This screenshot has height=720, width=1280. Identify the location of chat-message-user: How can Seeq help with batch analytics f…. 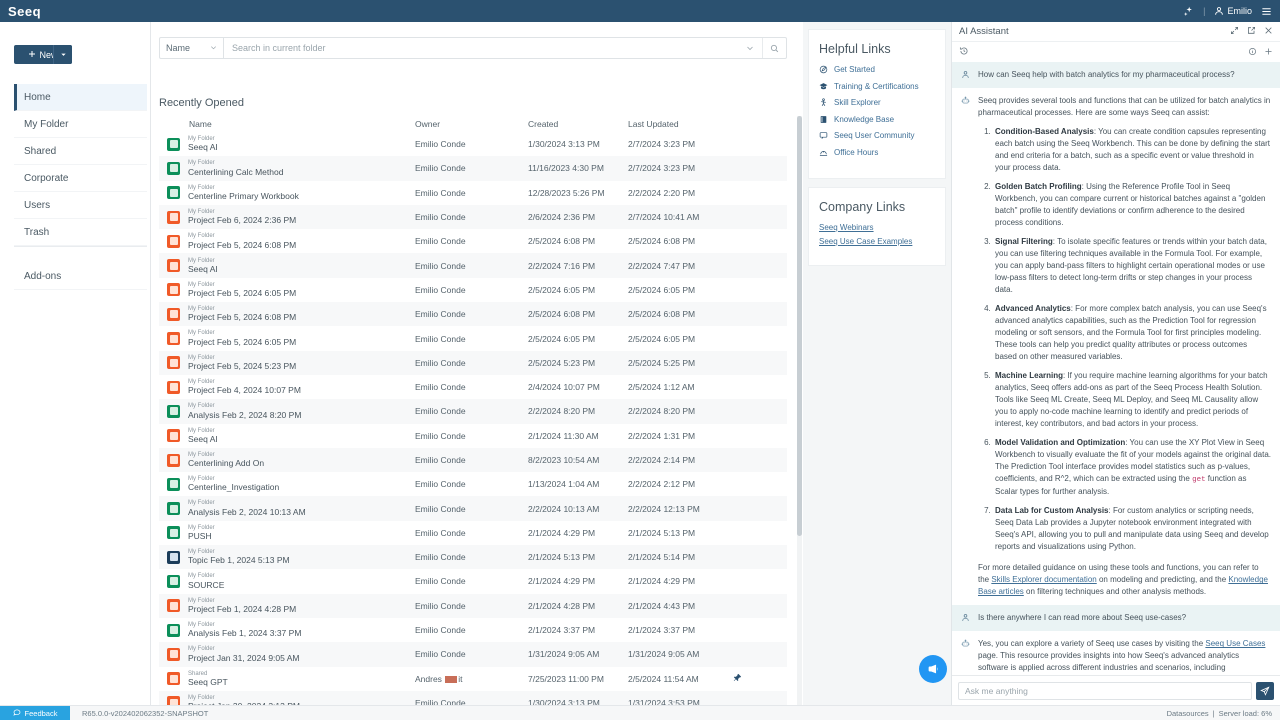
(1116, 75).